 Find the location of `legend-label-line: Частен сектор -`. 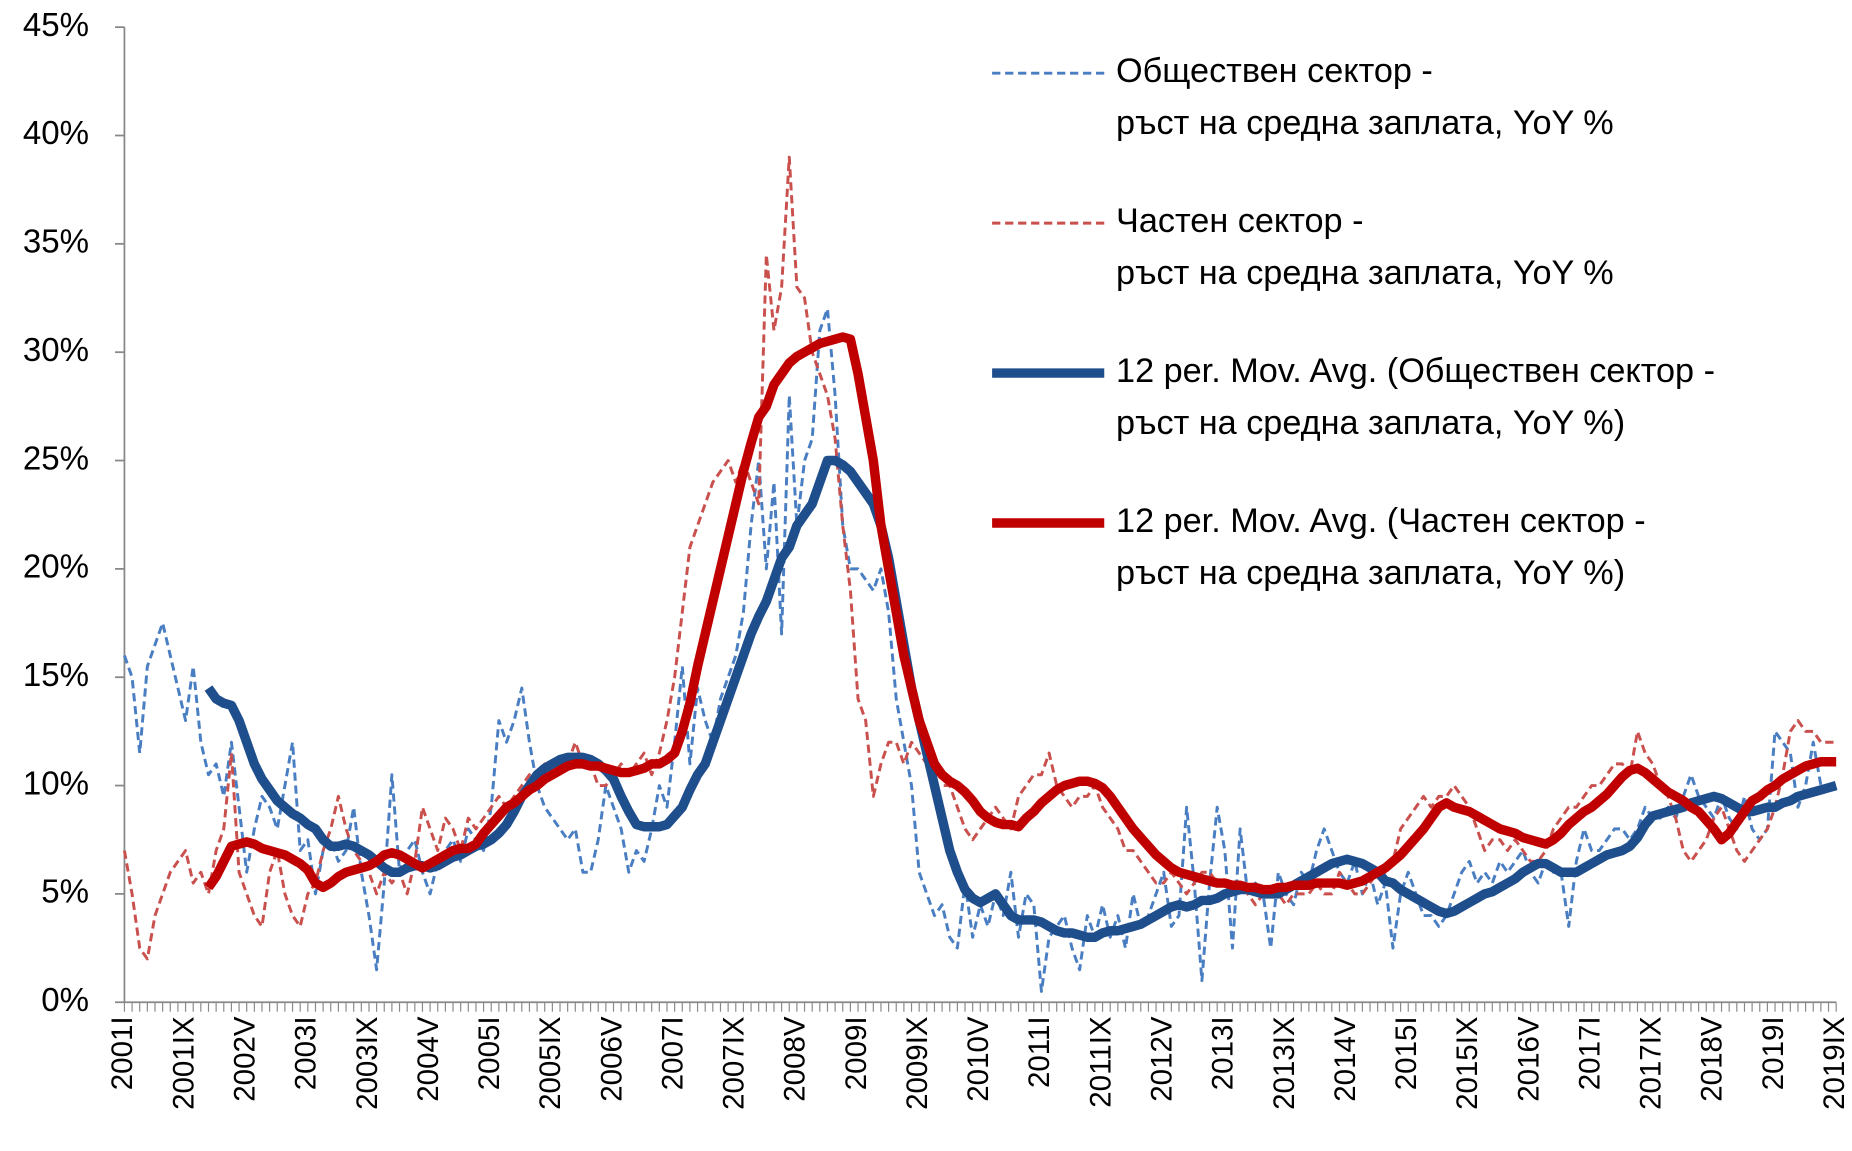

legend-label-line: Частен сектор - is located at coordinates (1239, 221).